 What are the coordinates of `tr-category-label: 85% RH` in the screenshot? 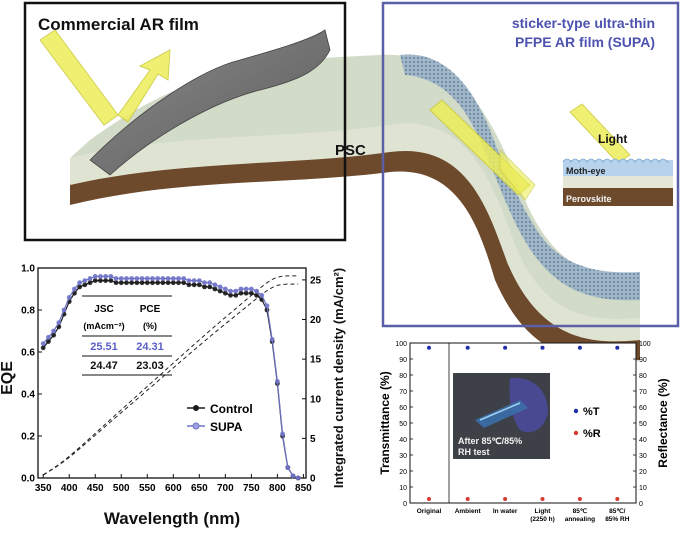 It's located at (617, 519).